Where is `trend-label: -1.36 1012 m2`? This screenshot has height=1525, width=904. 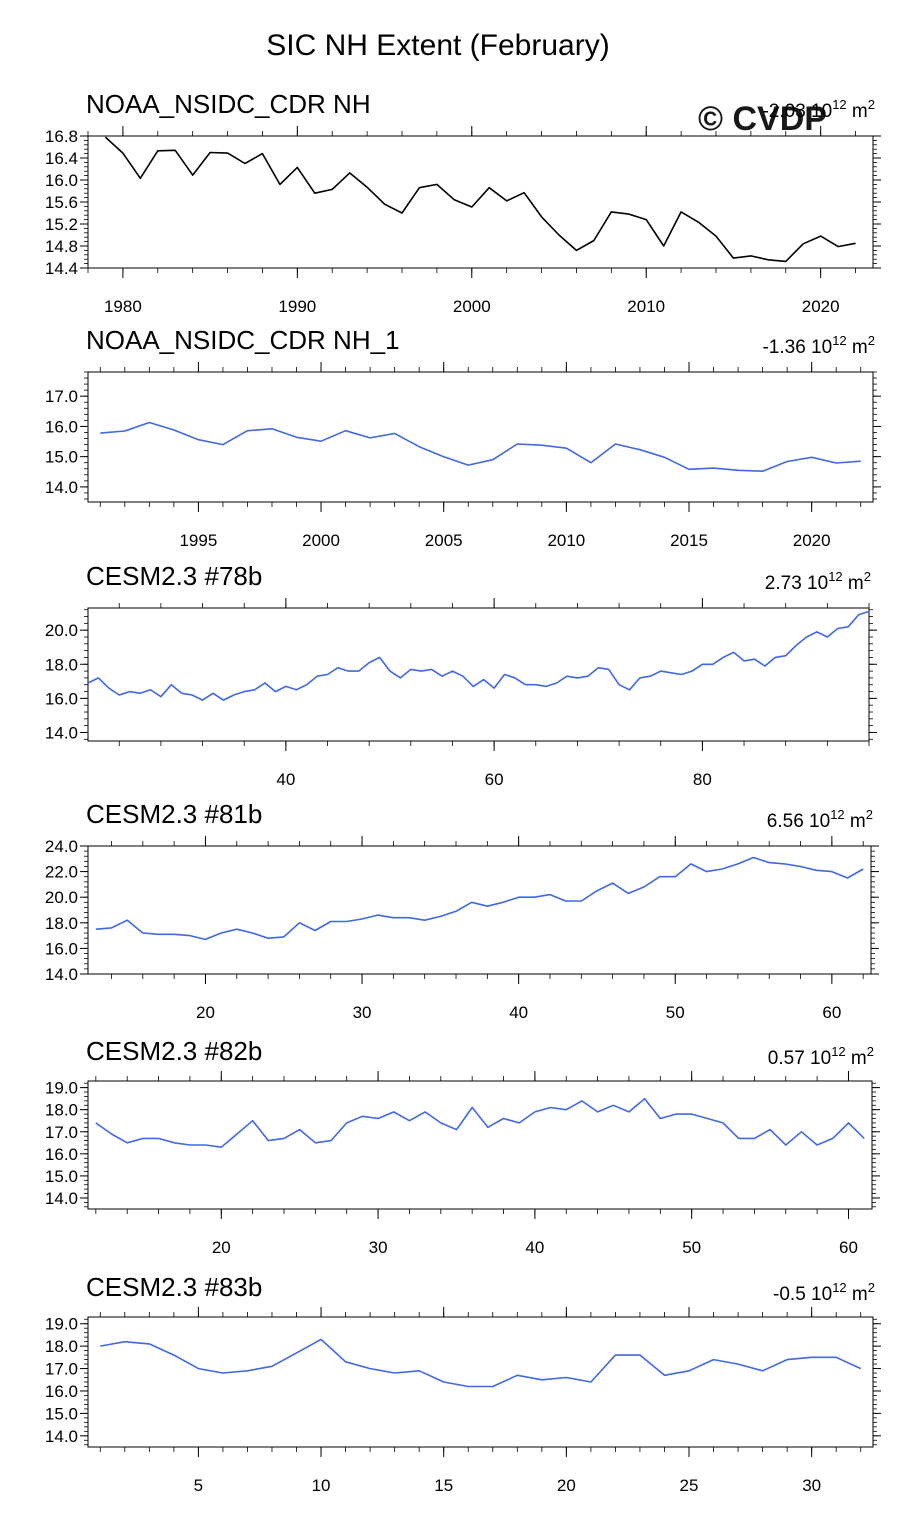
trend-label: -1.36 1012 m2 is located at coordinates (818, 345).